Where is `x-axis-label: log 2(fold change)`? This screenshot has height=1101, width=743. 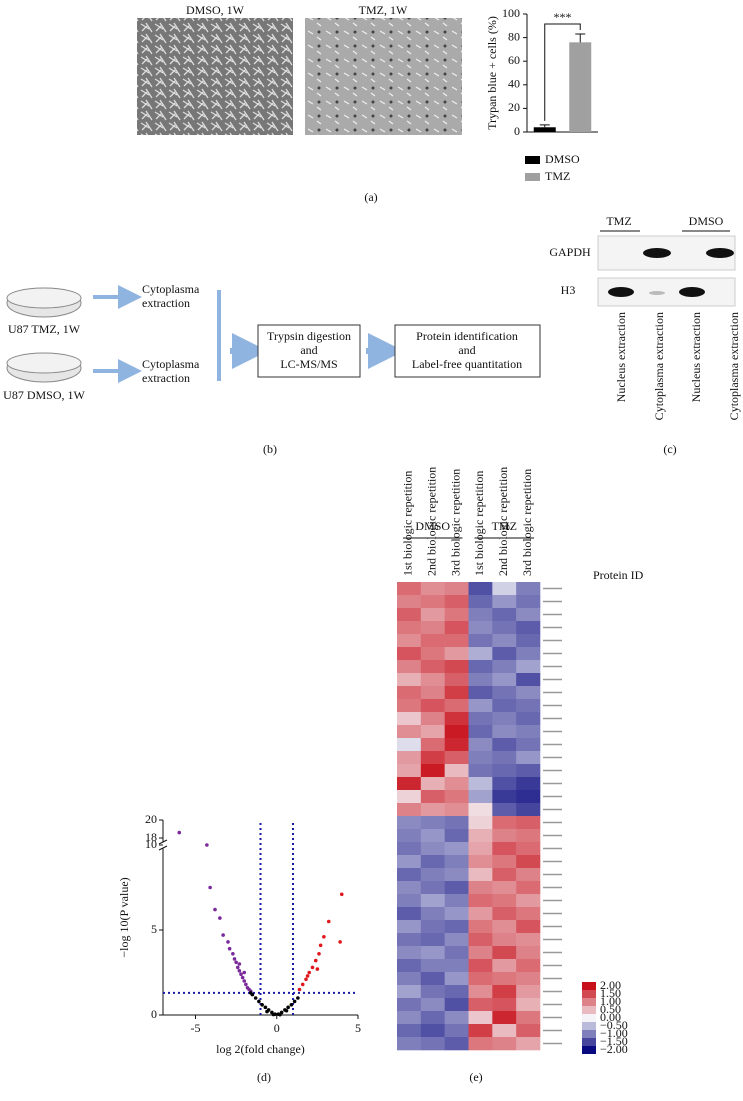
x-axis-label: log 2(fold change) is located at coordinates (260, 1049).